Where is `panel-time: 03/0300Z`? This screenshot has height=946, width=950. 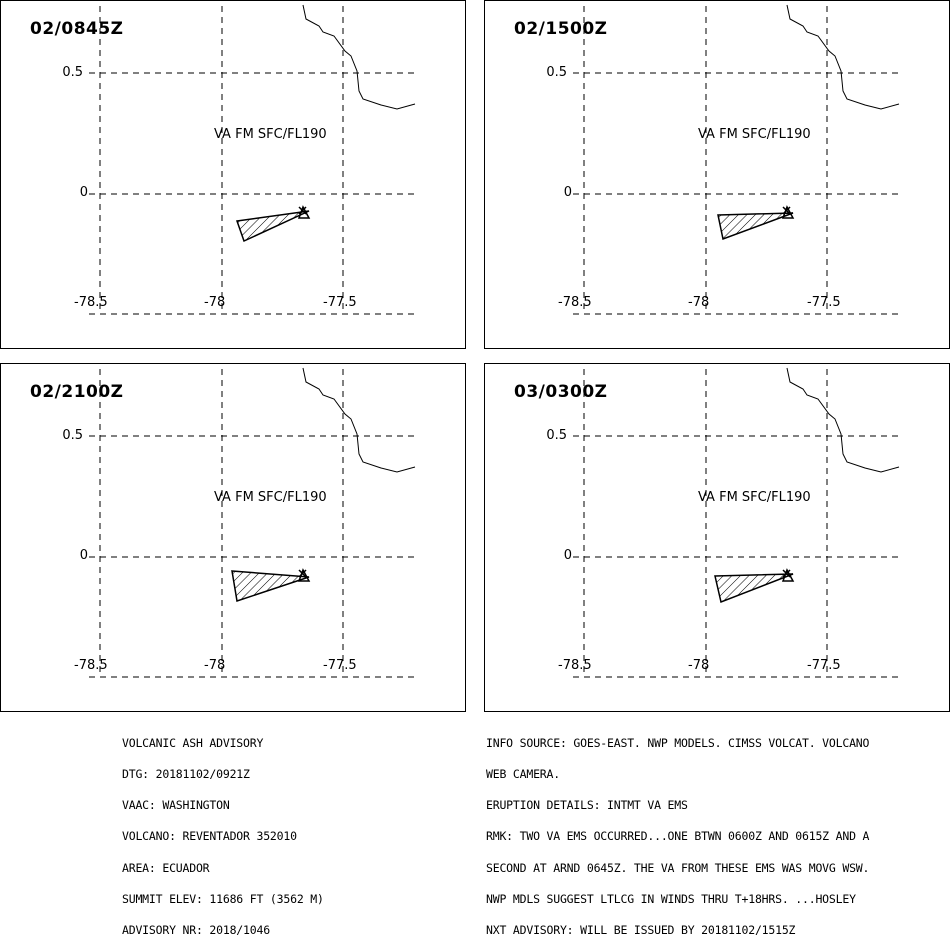 panel-time: 03/0300Z is located at coordinates (561, 392).